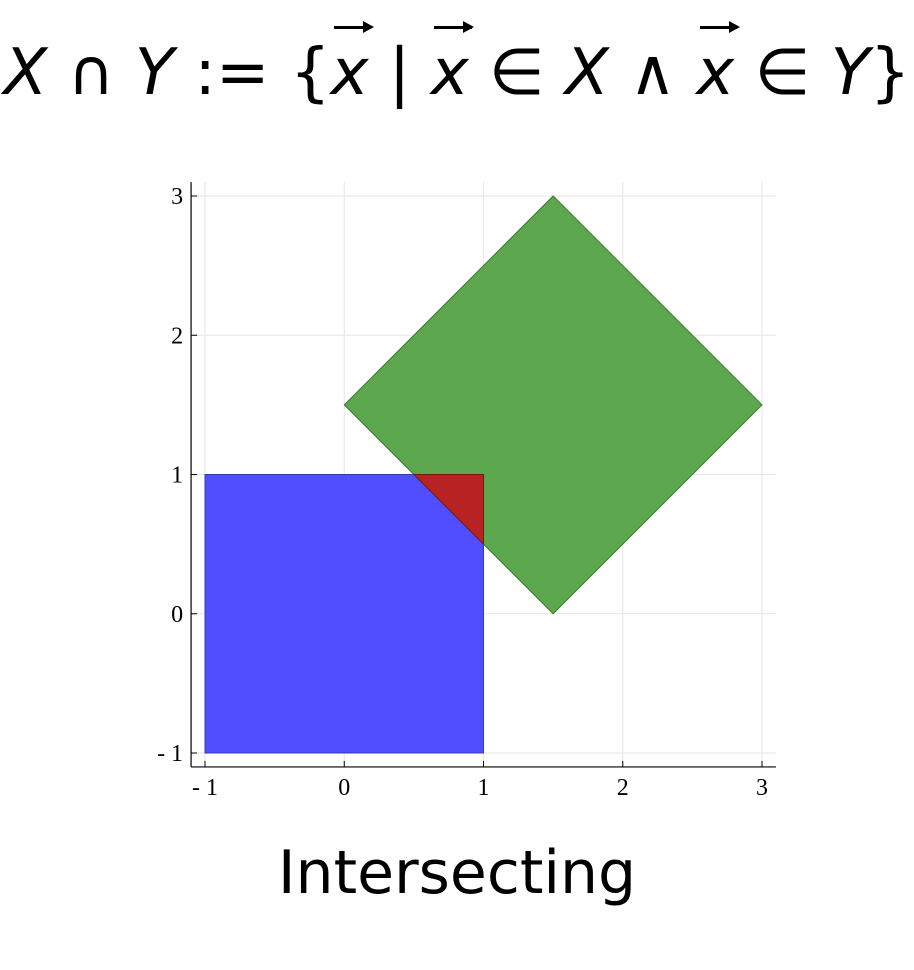 This screenshot has height=970, width=914. I want to click on such-that-bar: |, so click(399, 73).